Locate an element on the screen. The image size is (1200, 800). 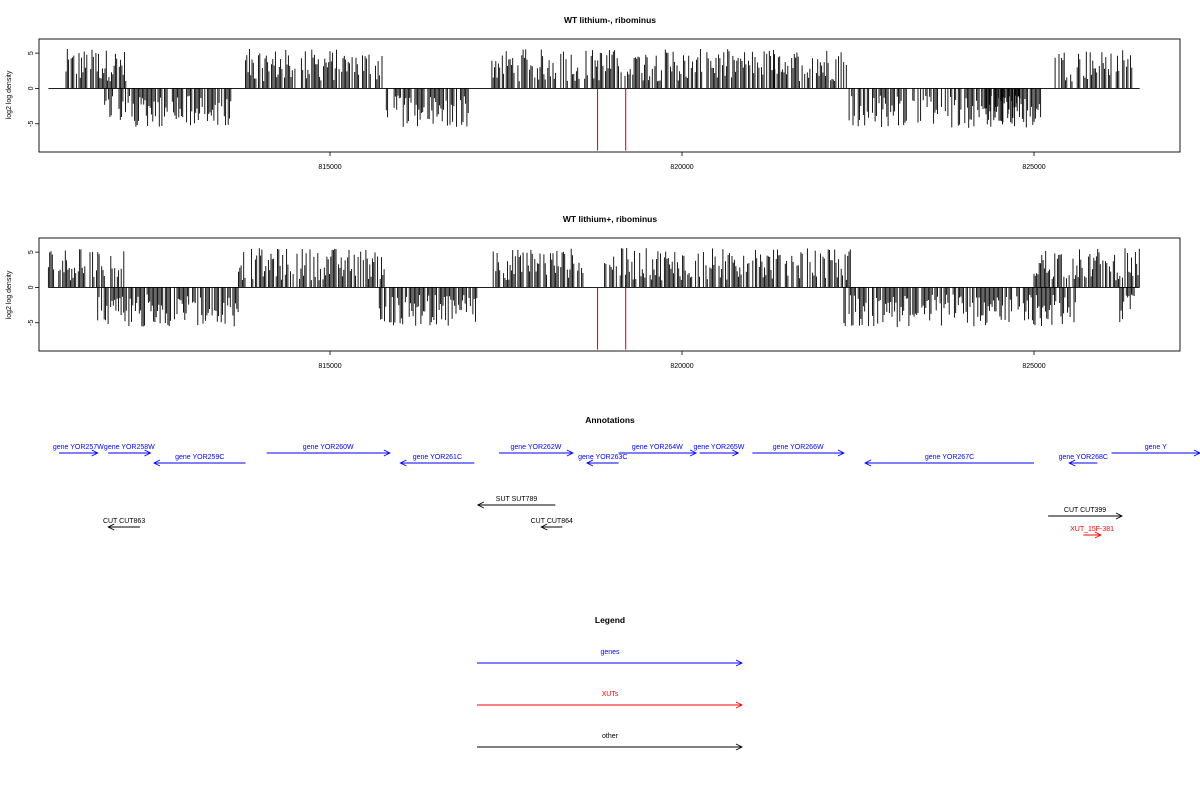
feature-cut-cut399: CUT CUT399 is located at coordinates (1086, 513).